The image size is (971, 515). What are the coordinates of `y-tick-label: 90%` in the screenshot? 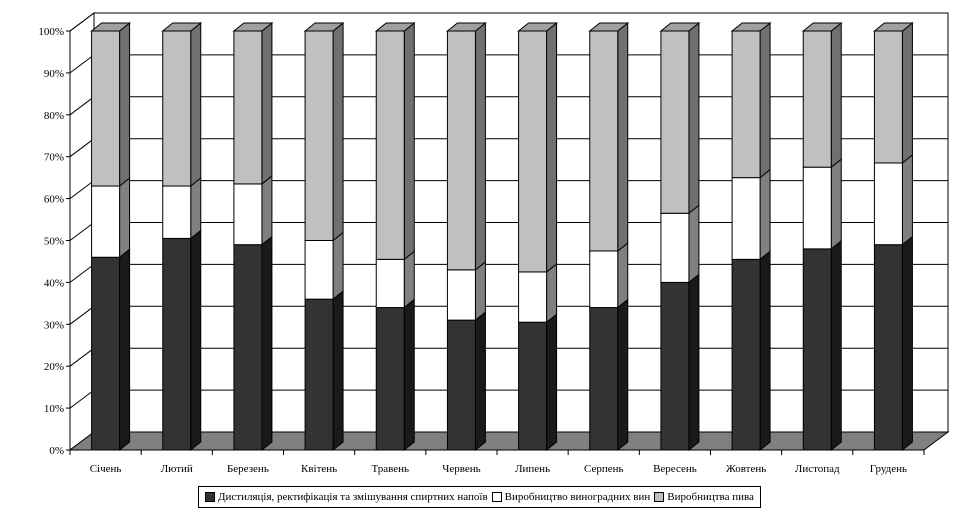 It's located at (54, 74).